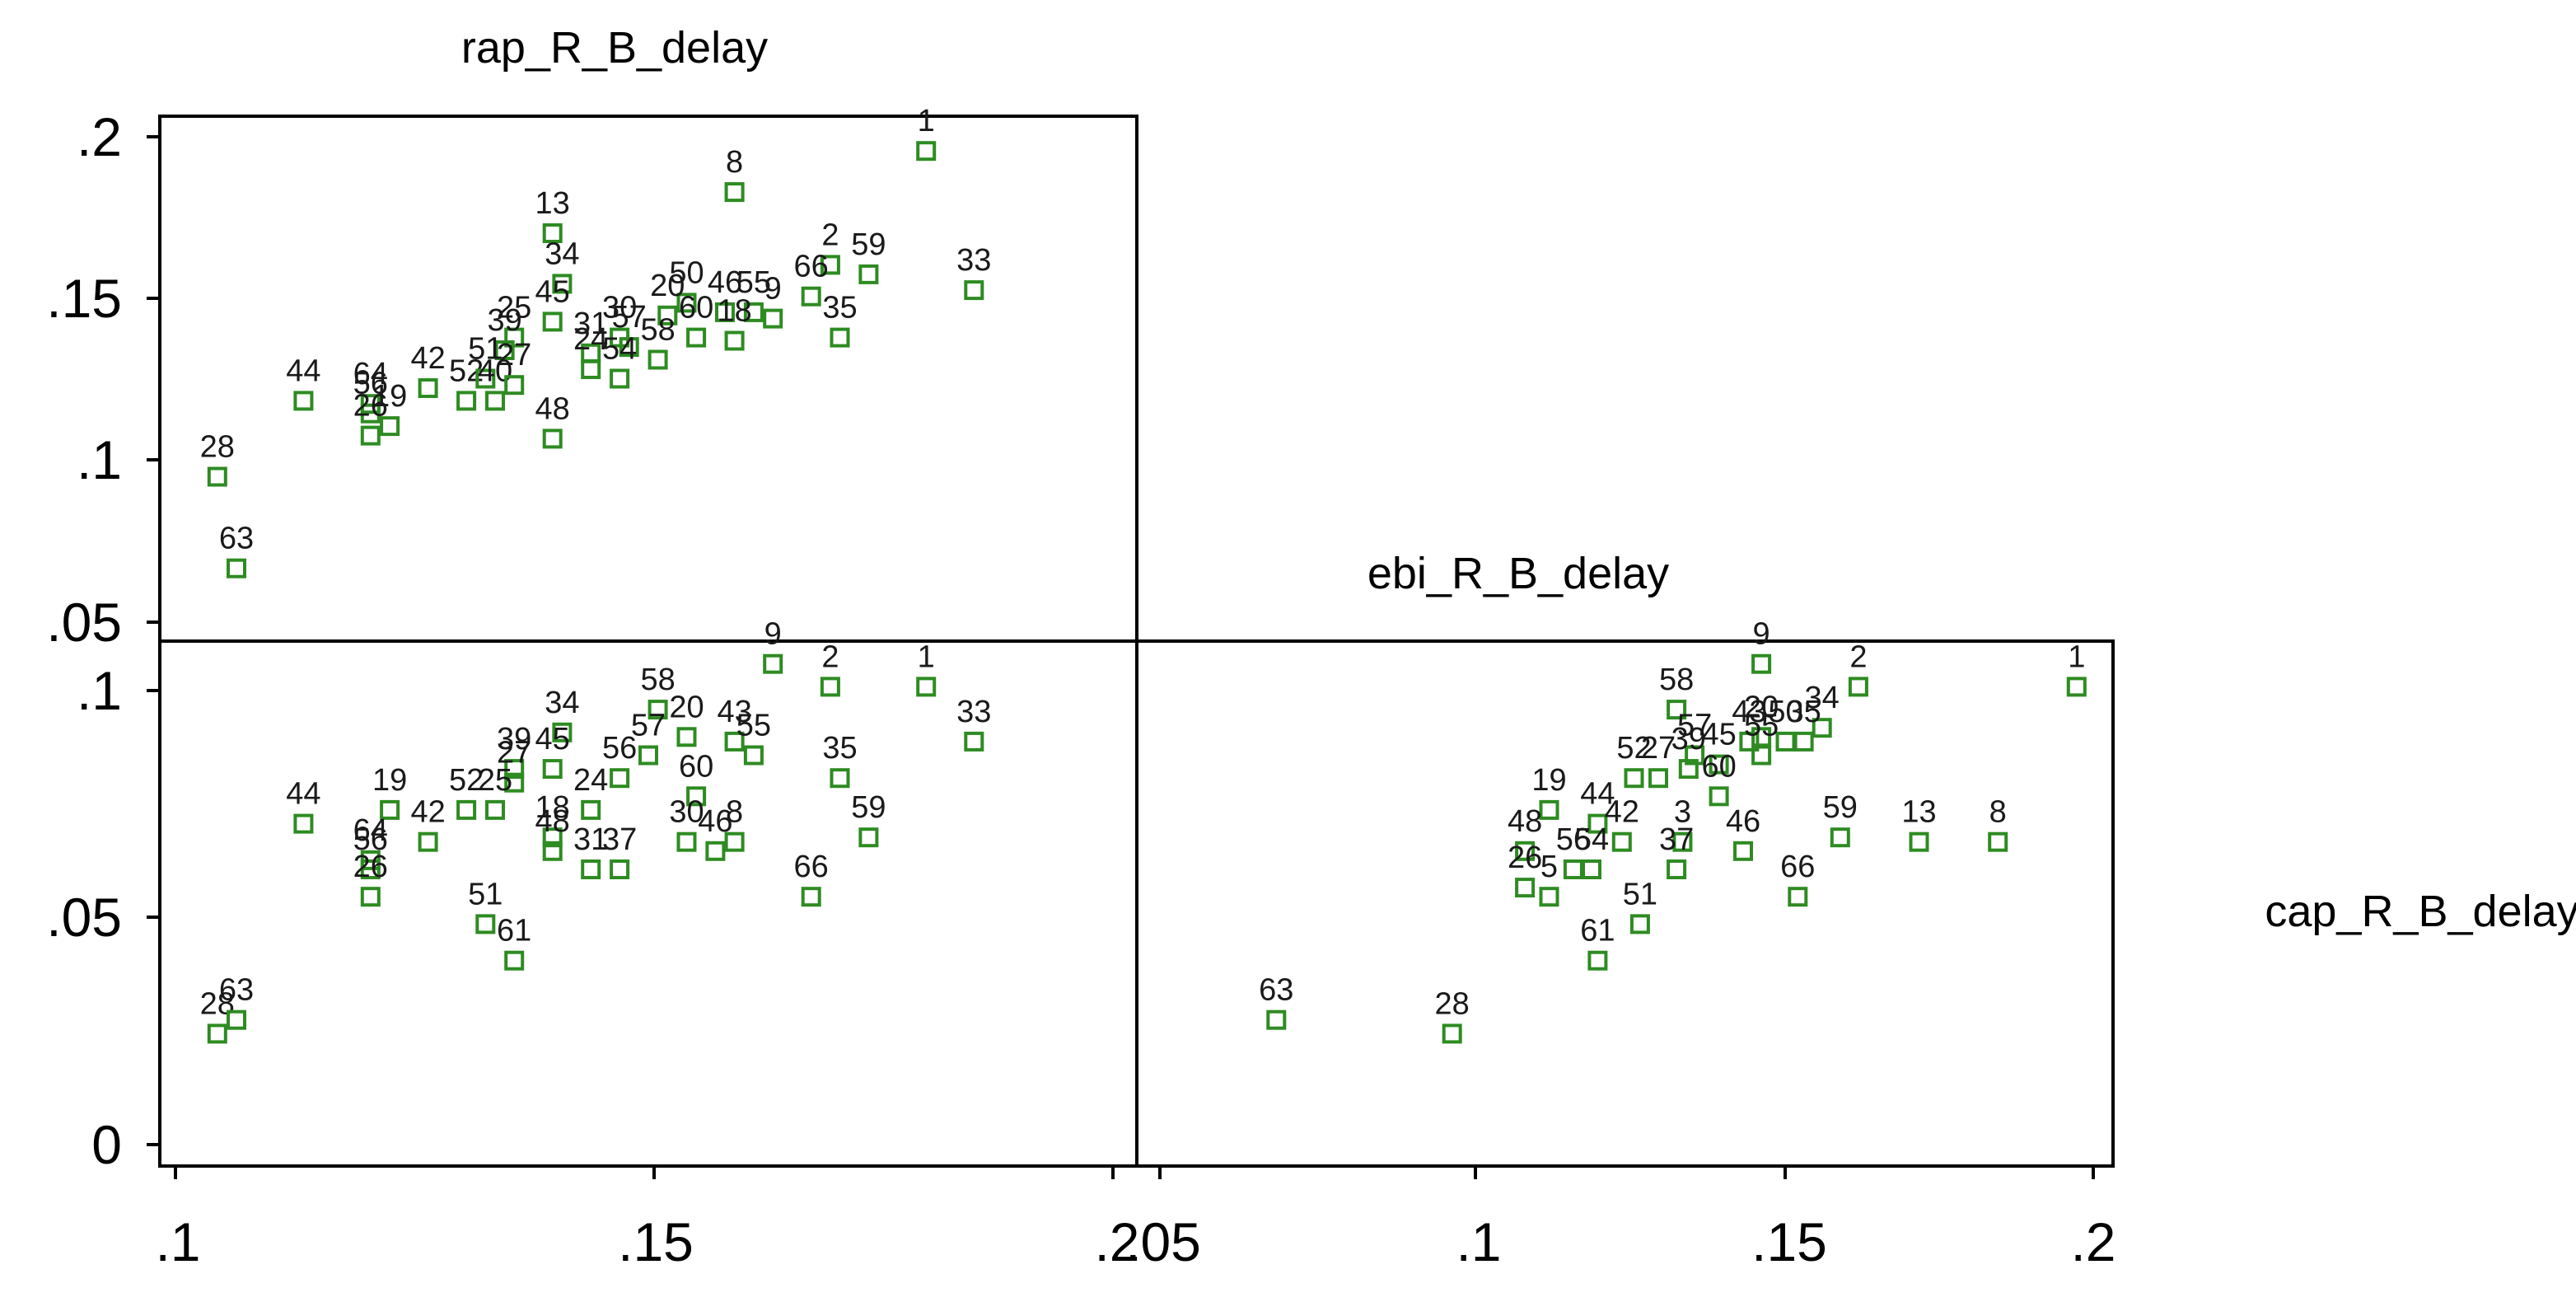  Describe the element at coordinates (466, 780) in the screenshot. I see `data-point-label: 52` at that location.